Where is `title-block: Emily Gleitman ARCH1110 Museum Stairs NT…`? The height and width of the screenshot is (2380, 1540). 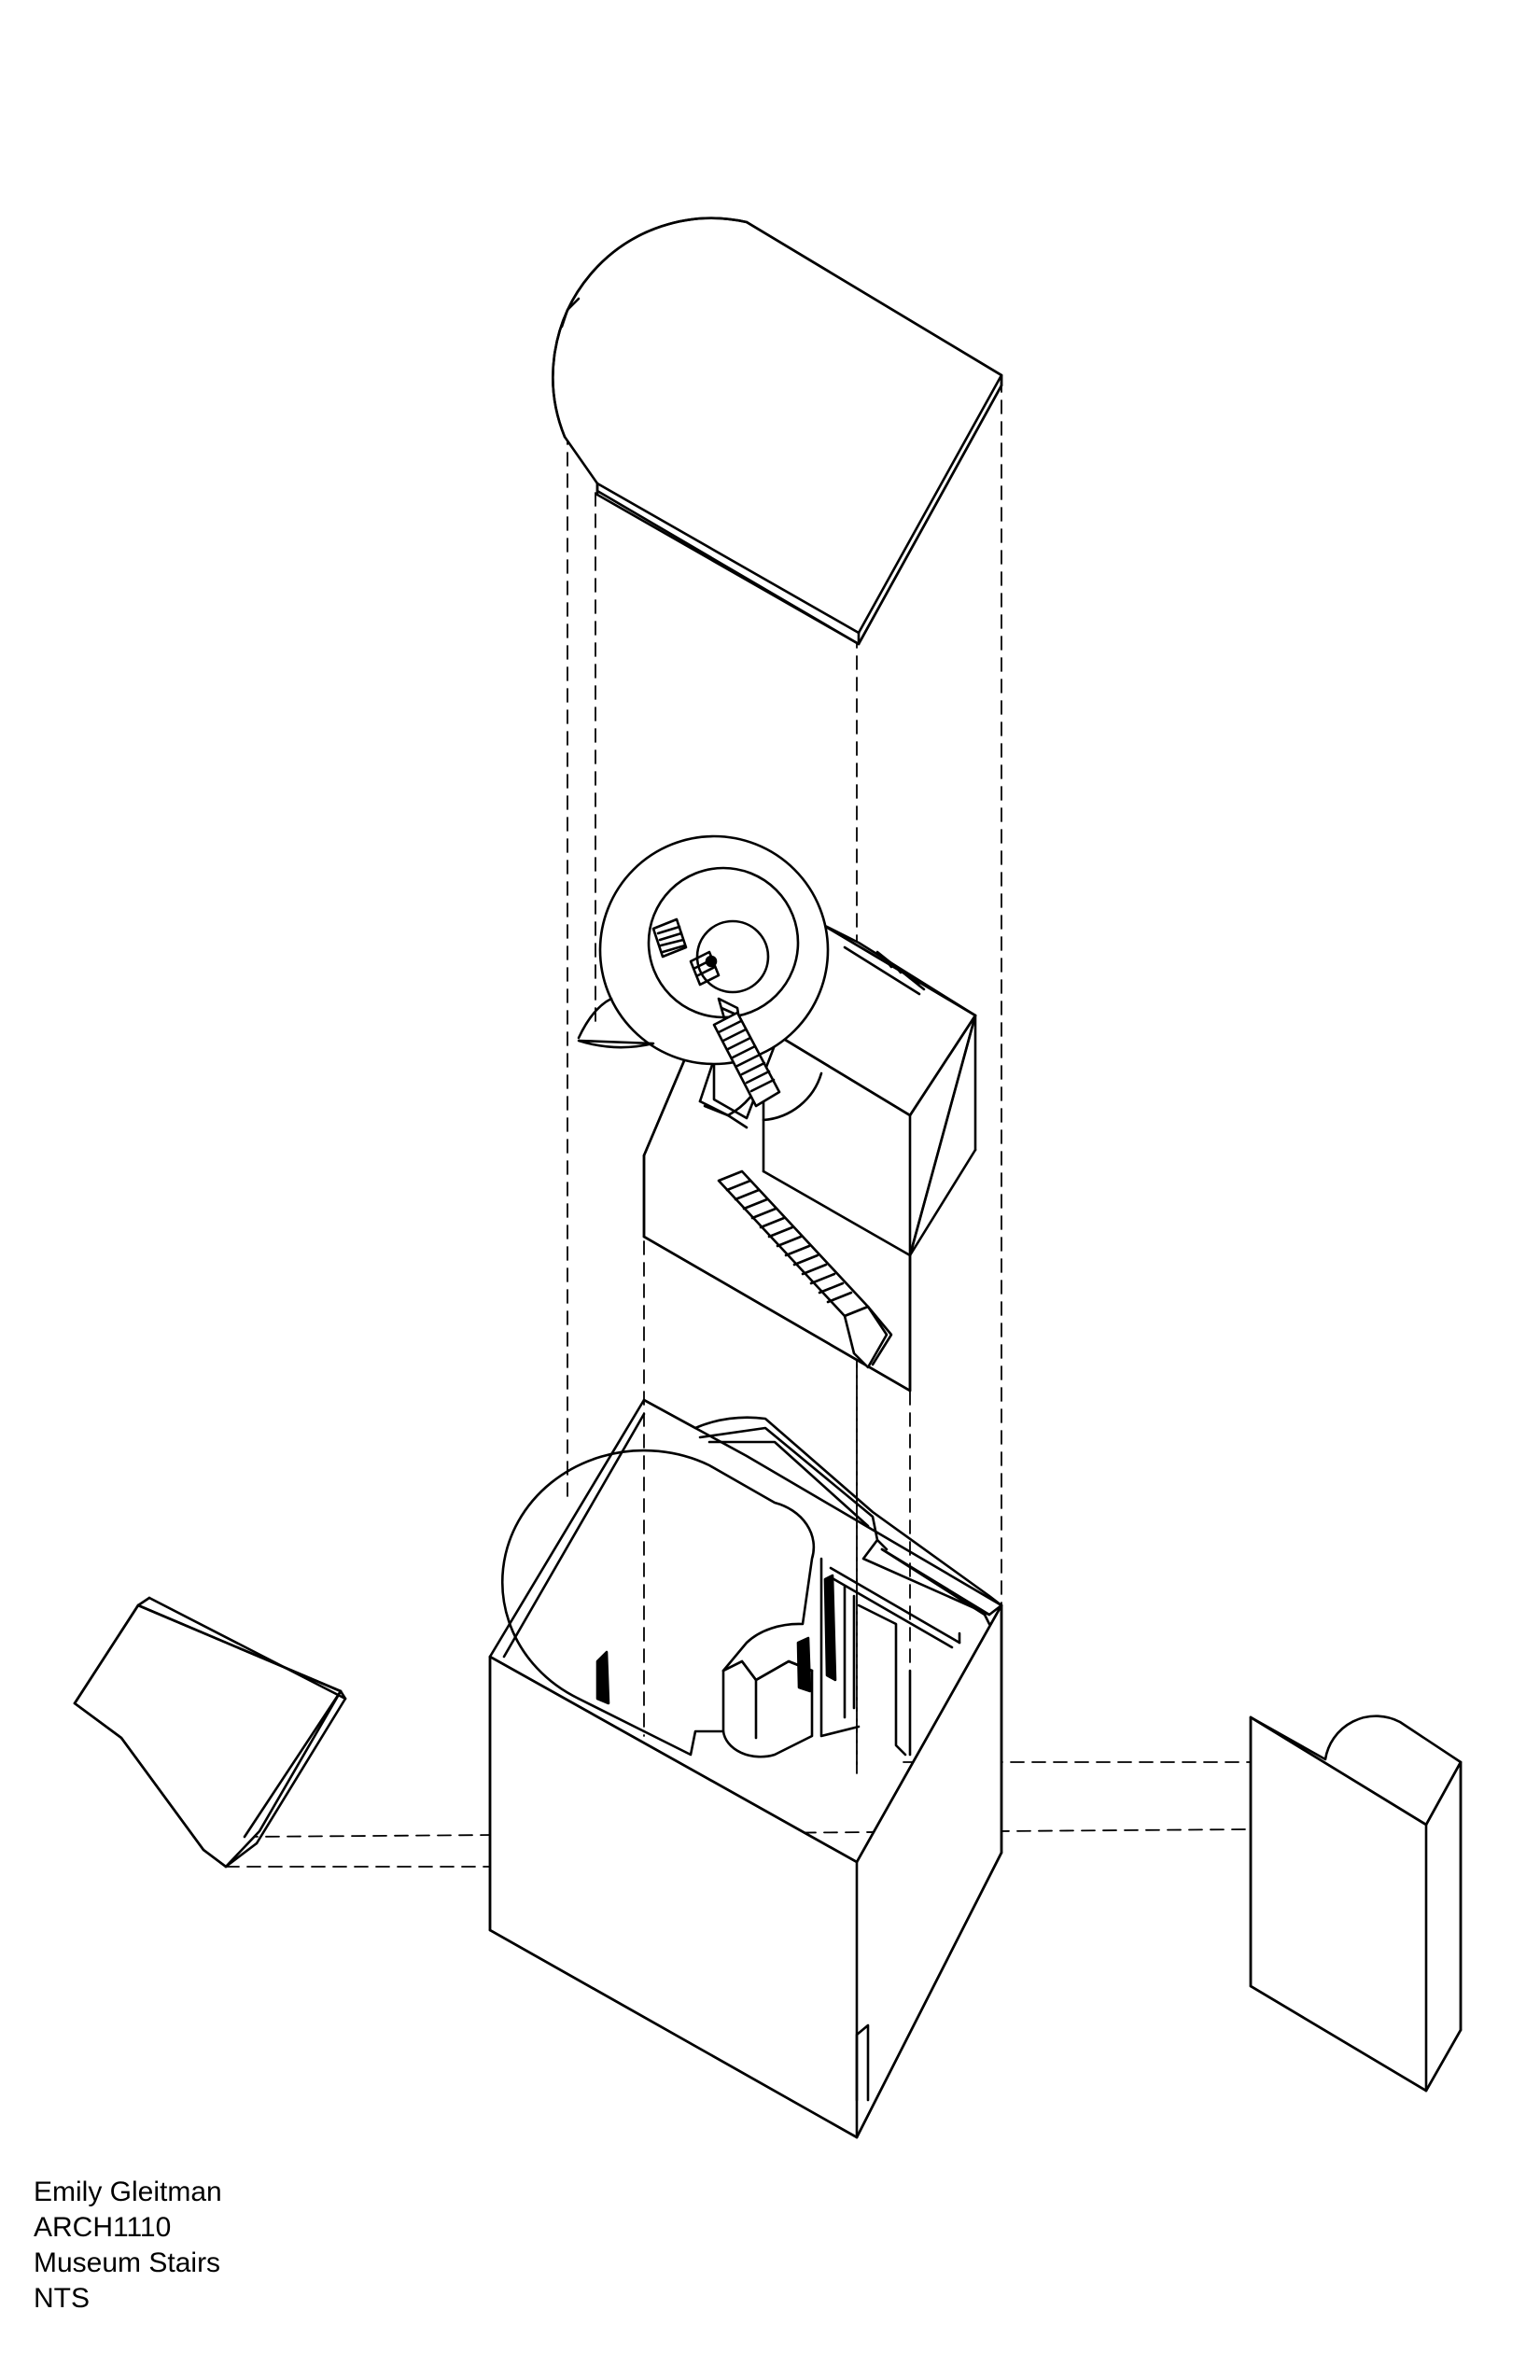 title-block: Emily Gleitman ARCH1110 Museum Stairs NT… is located at coordinates (128, 2246).